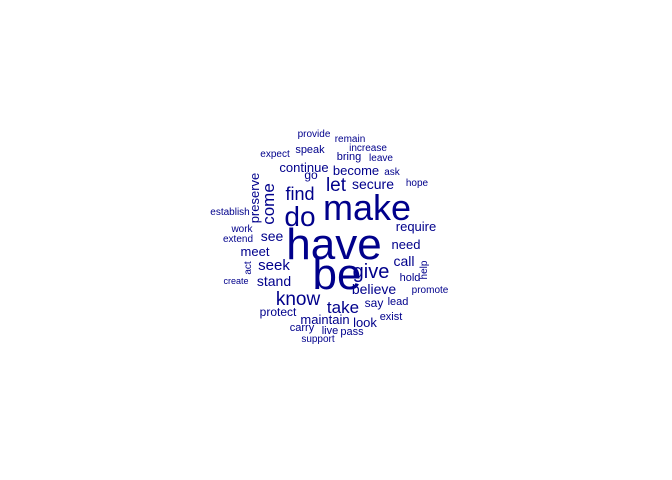 Image resolution: width=672 pixels, height=480 pixels. What do you see at coordinates (229, 212) in the screenshot?
I see `cloud-word-establish: establish` at bounding box center [229, 212].